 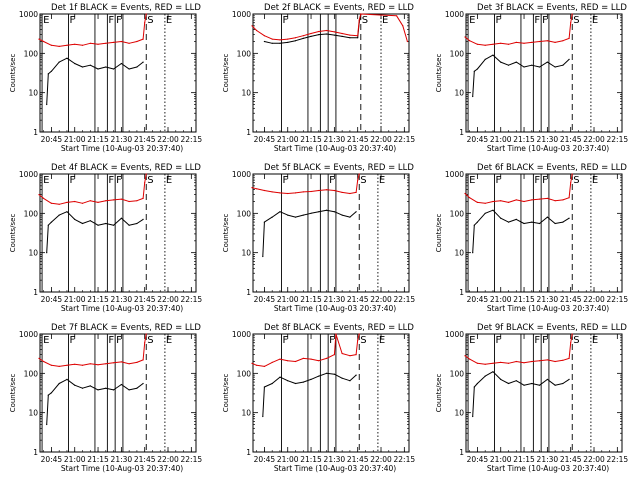 I want to click on x-tick-label: 21:00, so click(x=75, y=139).